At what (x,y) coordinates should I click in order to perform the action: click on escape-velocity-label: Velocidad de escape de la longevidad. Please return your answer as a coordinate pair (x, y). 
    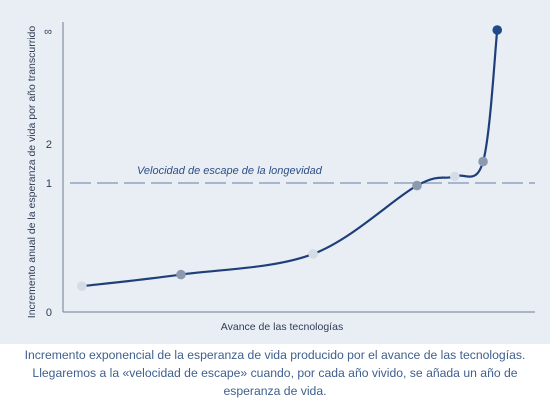
    Looking at the image, I should click on (230, 171).